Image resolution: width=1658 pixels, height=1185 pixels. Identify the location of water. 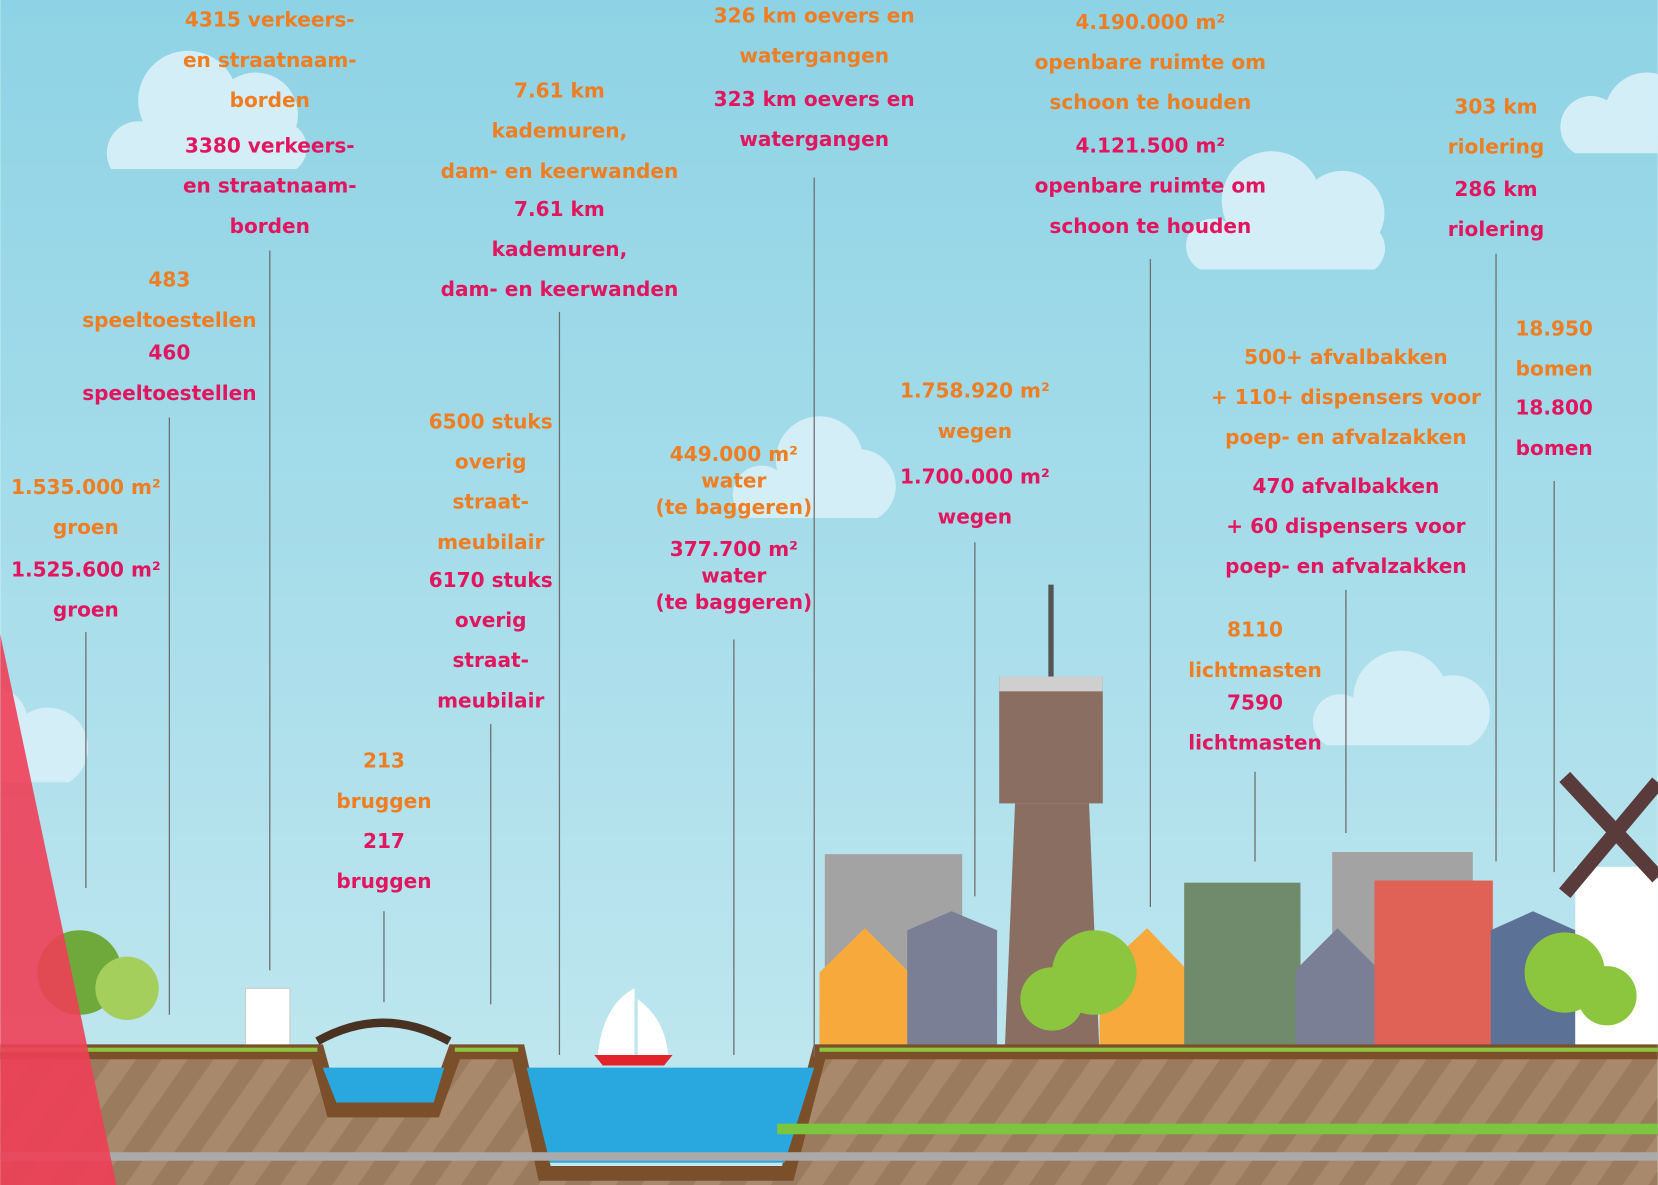
(670, 1115).